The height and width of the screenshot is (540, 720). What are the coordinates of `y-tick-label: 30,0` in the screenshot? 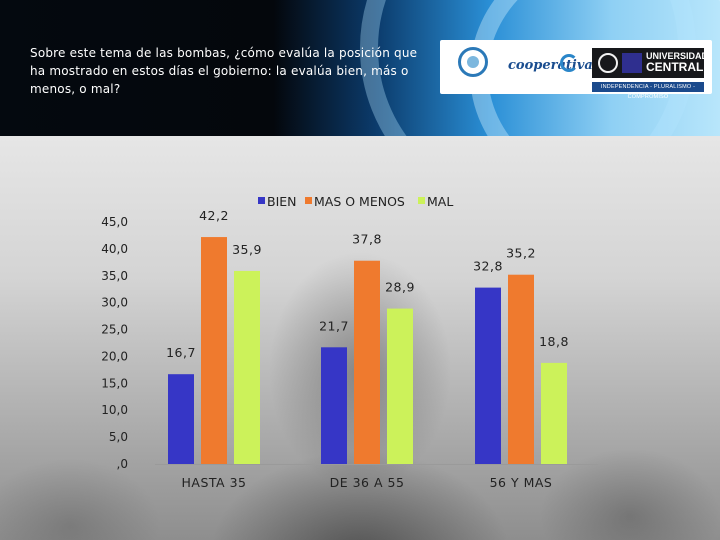 It's located at (114, 303).